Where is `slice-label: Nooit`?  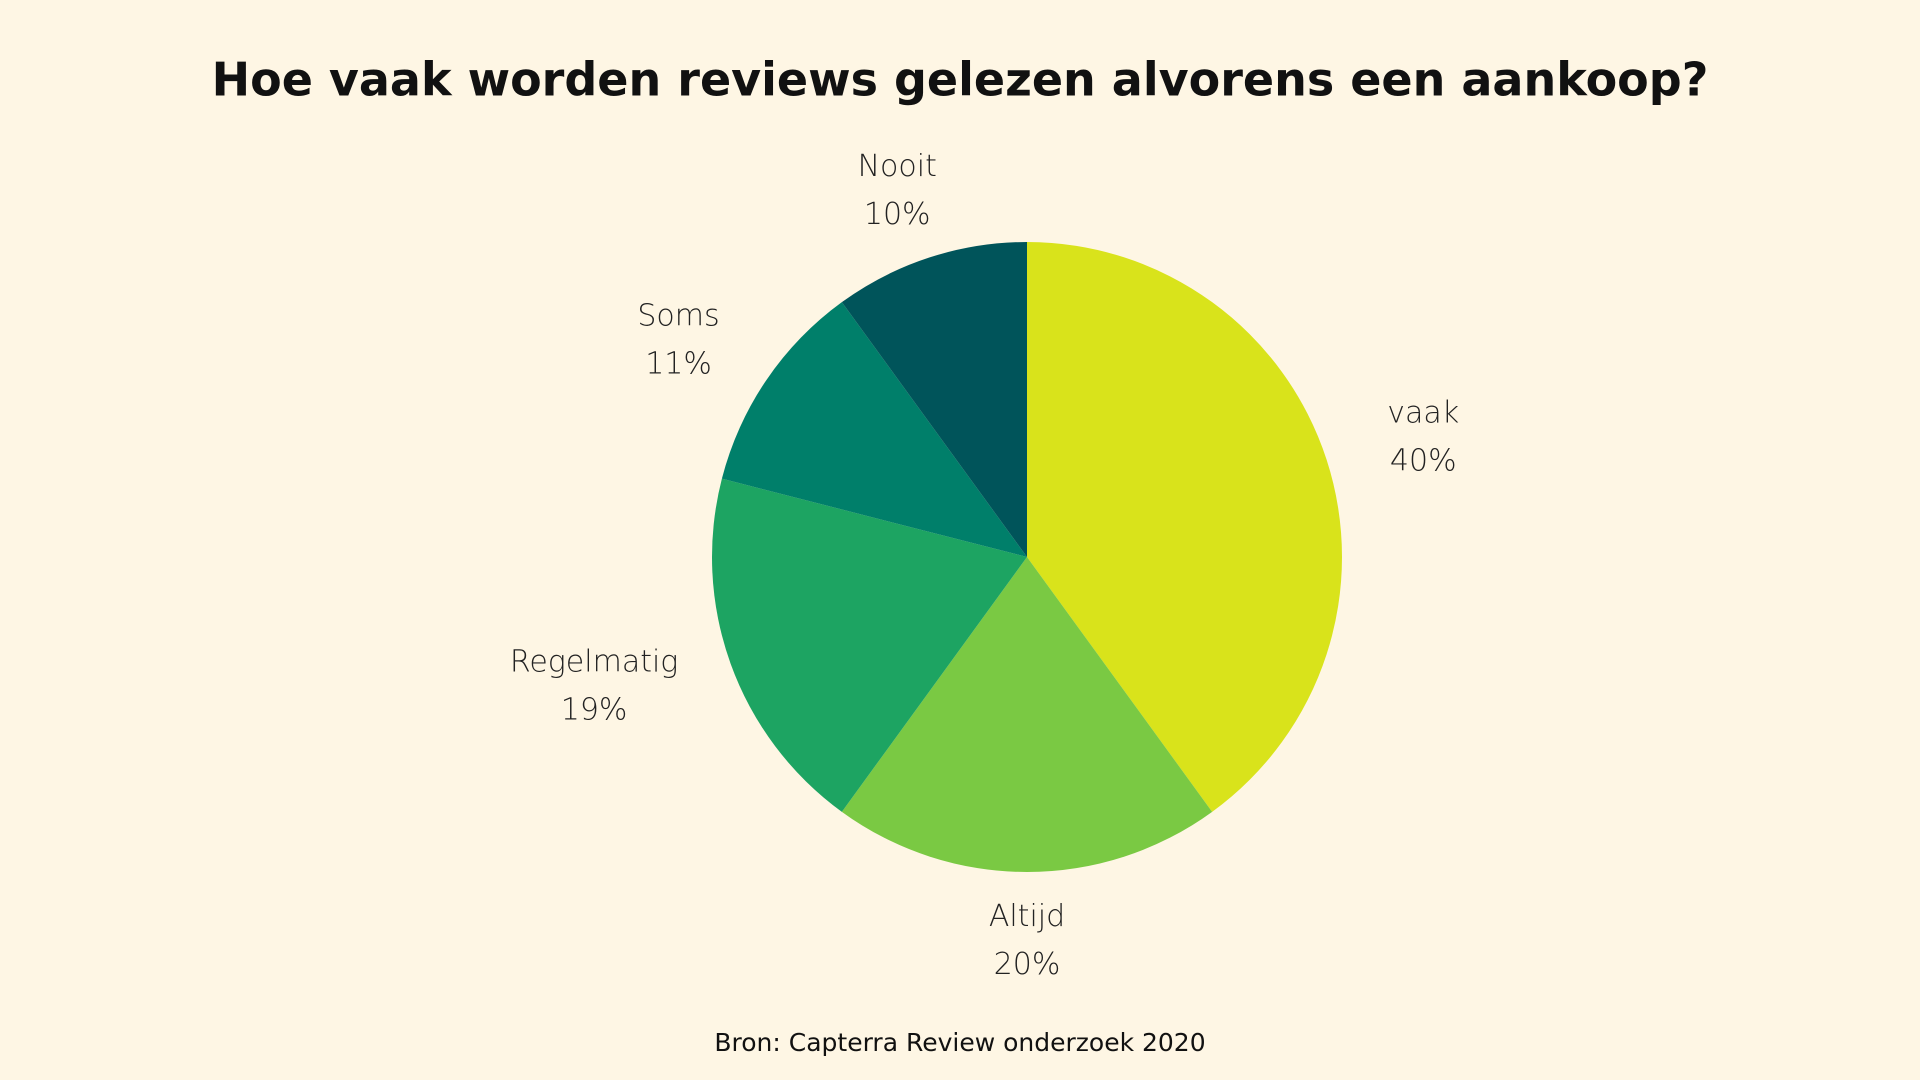 slice-label: Nooit is located at coordinates (897, 166).